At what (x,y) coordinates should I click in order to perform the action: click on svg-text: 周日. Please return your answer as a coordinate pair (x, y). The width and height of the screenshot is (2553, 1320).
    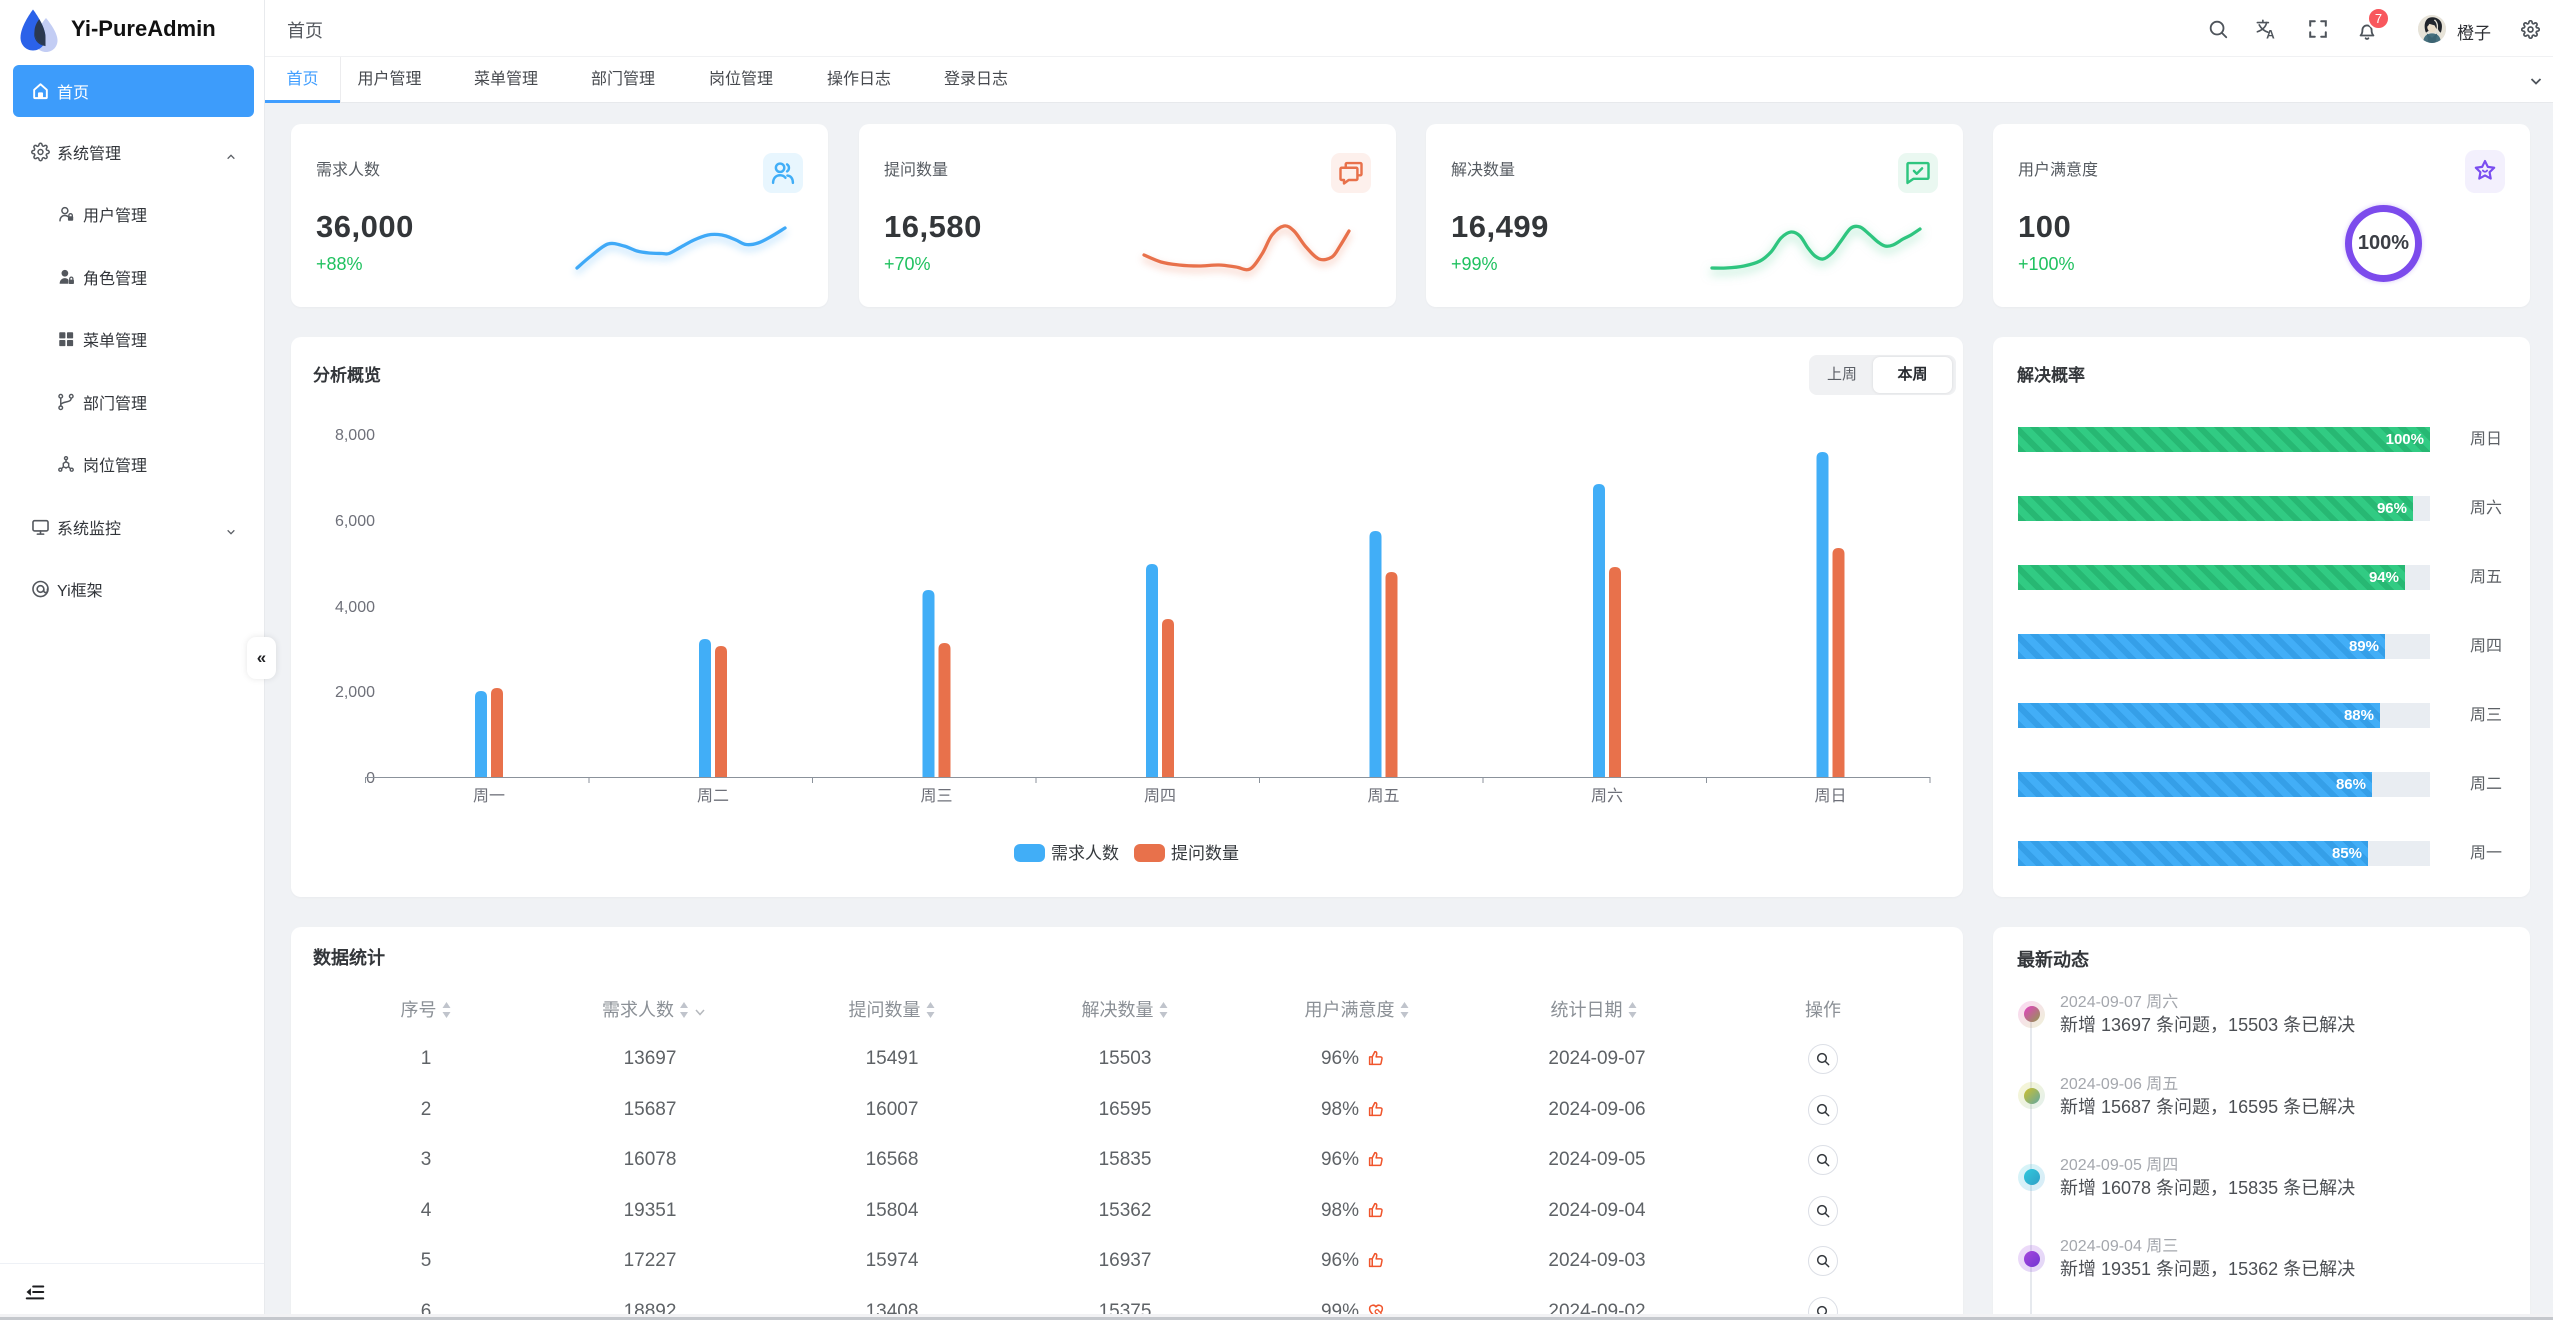
    Looking at the image, I should click on (1830, 796).